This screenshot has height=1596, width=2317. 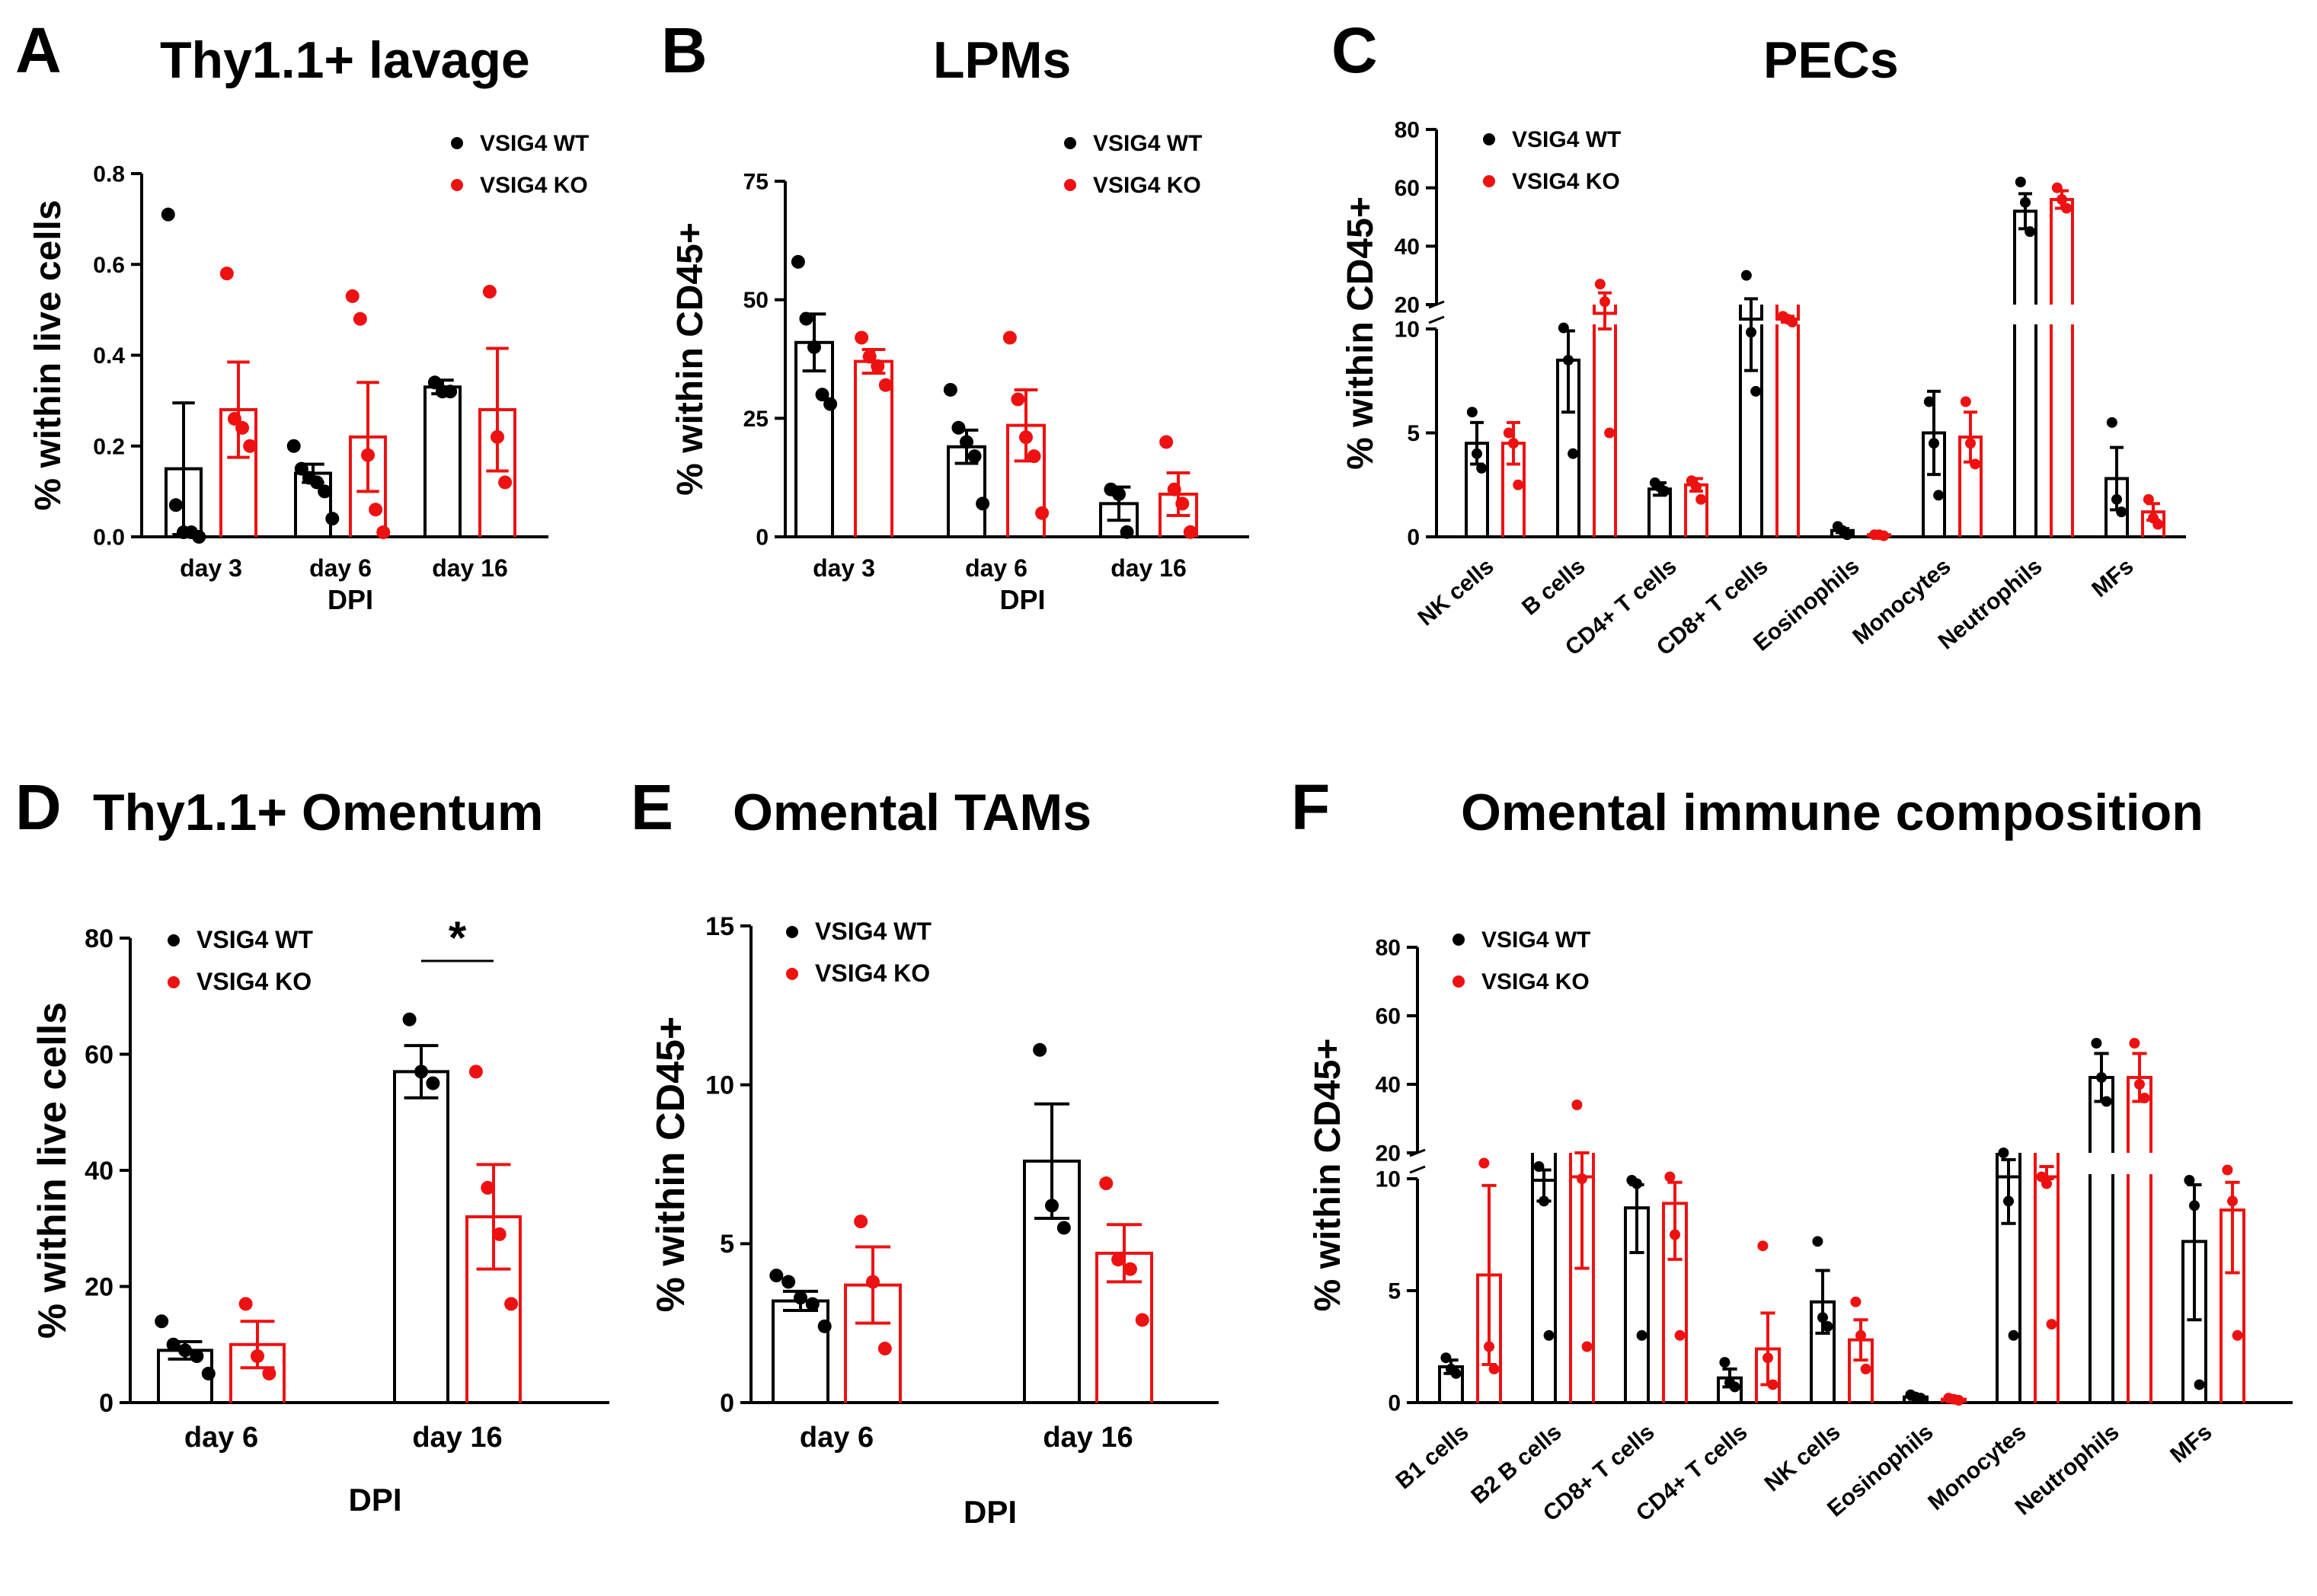 I want to click on y-tick-label: 0.6, so click(x=109, y=265).